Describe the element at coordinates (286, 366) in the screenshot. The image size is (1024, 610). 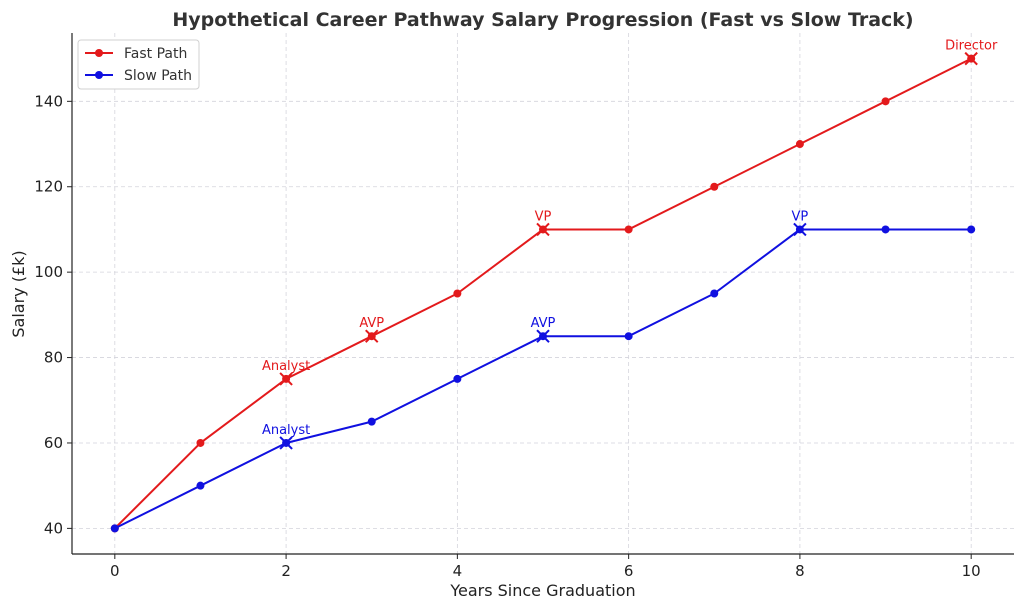
I see `milestone-label-fast: Analyst` at that location.